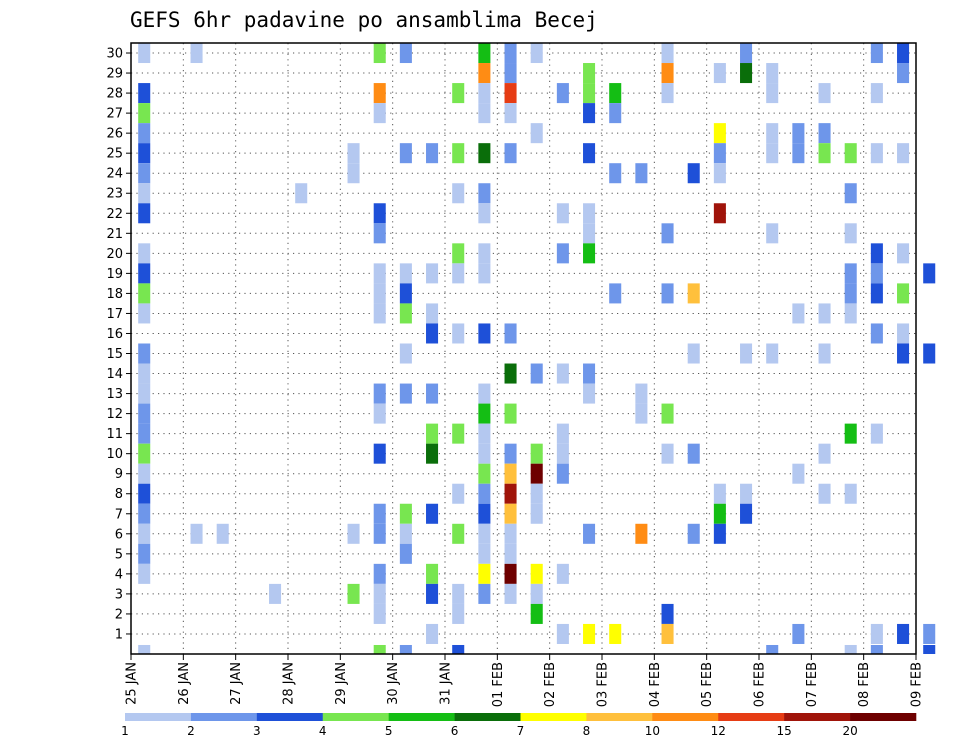 This screenshot has width=960, height=742. Describe the element at coordinates (114, 134) in the screenshot. I see `y-tick-label: 26` at that location.